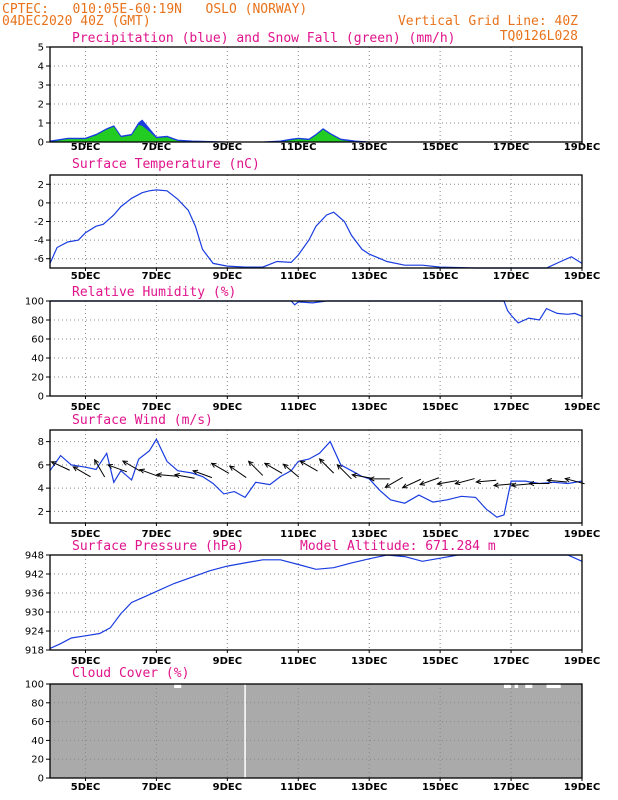 This screenshot has width=618, height=800. I want to click on panel-title: Surface Temperature (nC), so click(166, 164).